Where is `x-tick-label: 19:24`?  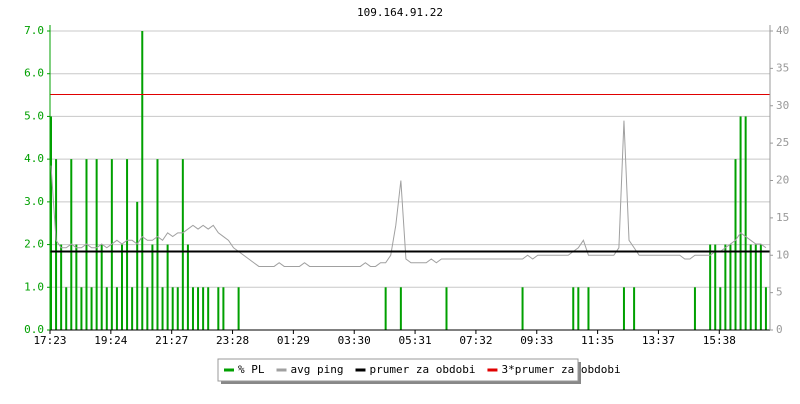 x-tick-label: 19:24 is located at coordinates (110, 340).